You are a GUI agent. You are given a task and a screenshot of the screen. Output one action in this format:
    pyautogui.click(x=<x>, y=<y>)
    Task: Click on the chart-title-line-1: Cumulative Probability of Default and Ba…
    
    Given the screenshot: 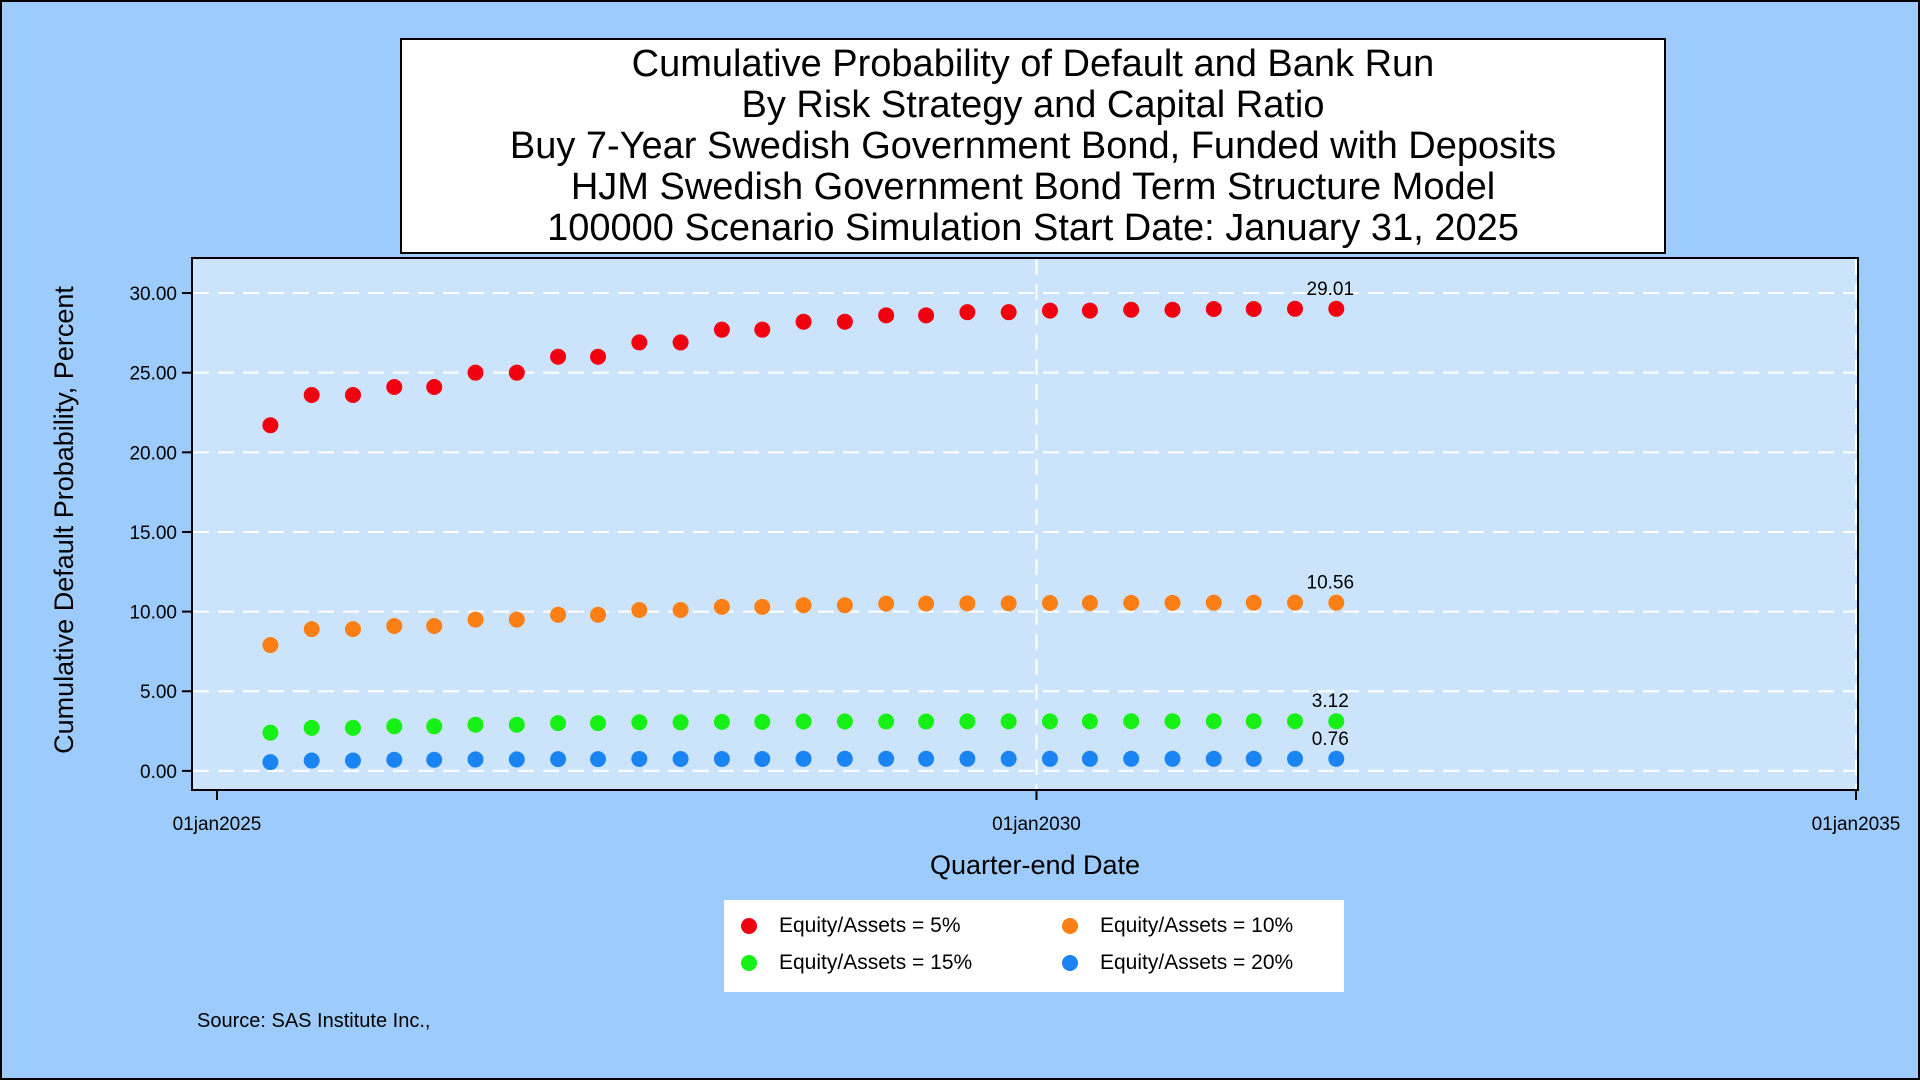 What is the action you would take?
    pyautogui.click(x=1033, y=63)
    